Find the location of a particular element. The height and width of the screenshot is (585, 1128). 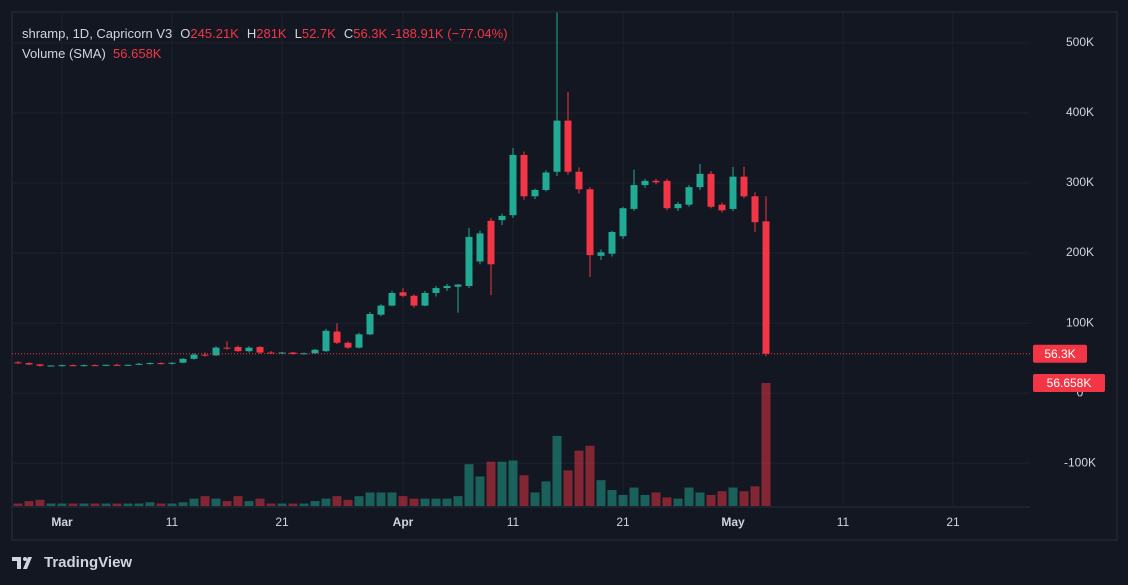

ohlc-key: O is located at coordinates (185, 33).